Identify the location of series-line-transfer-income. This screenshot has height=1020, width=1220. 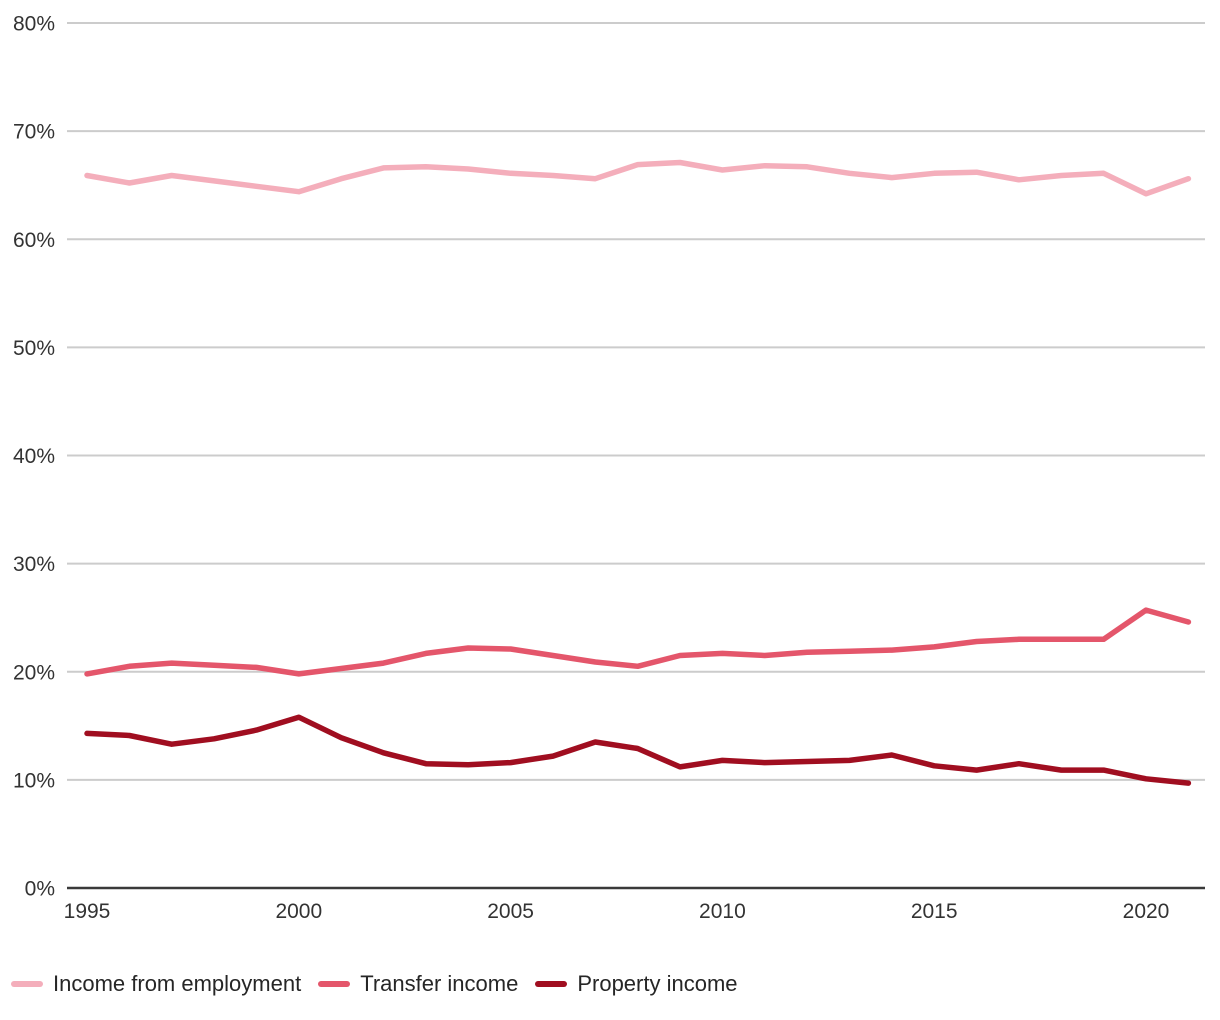
(638, 642).